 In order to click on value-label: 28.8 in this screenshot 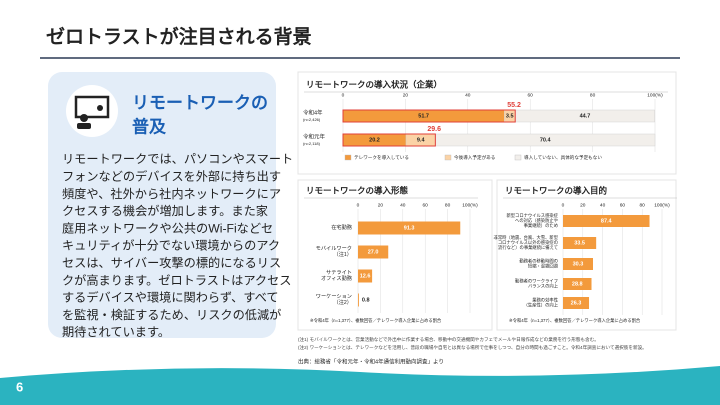, I will do `click(577, 284)`.